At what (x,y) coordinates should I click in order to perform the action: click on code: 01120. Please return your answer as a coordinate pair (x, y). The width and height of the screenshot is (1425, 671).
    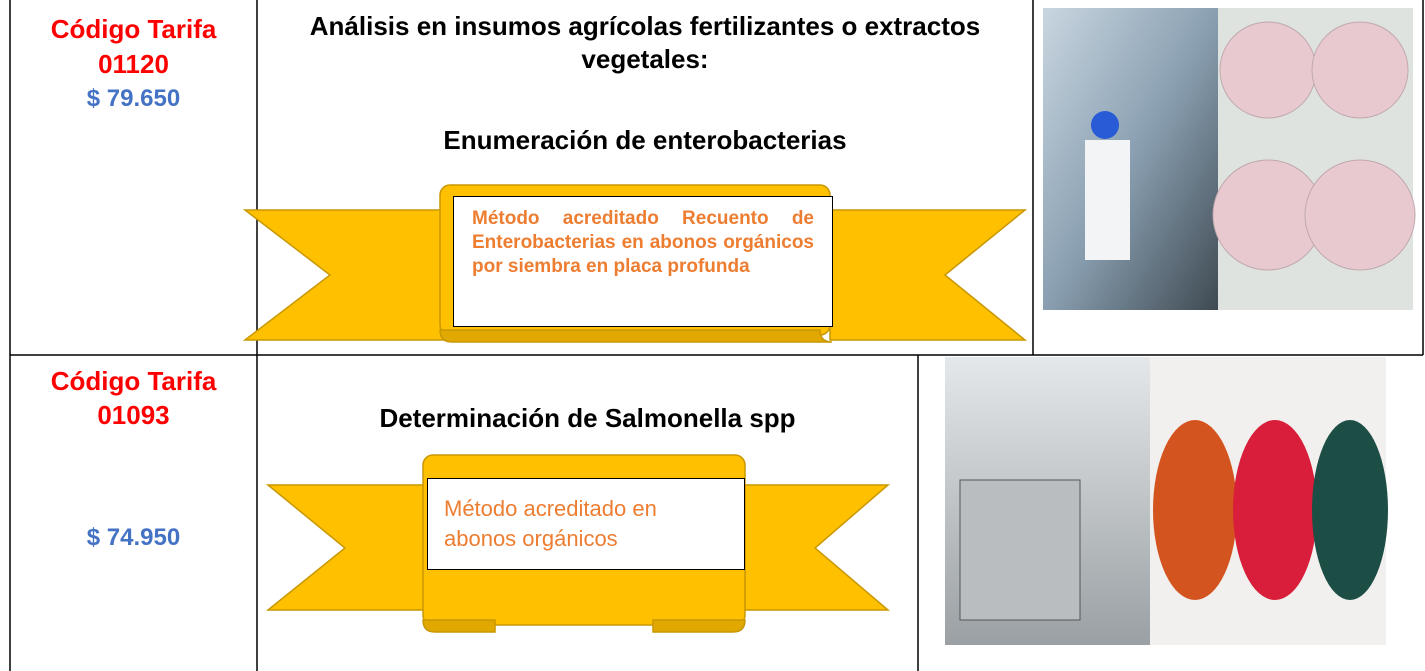
    Looking at the image, I should click on (133, 64).